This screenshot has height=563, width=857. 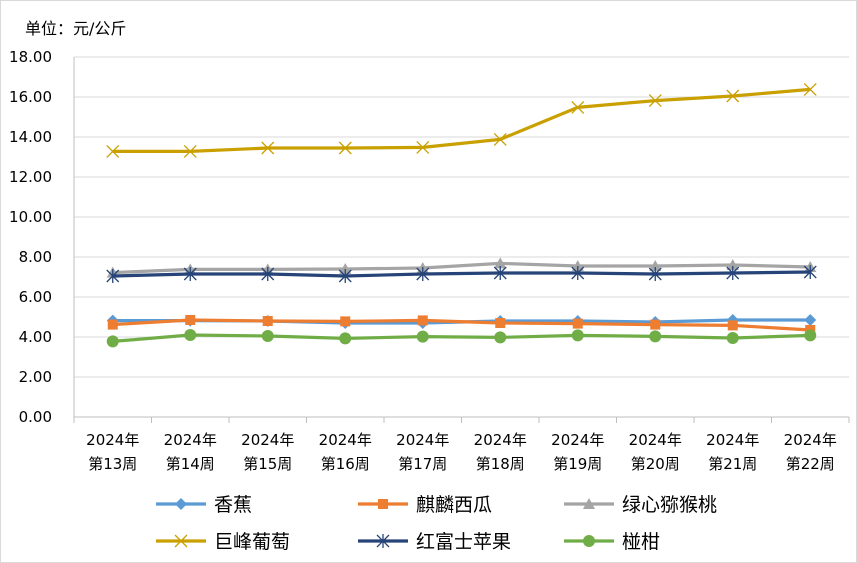 What do you see at coordinates (30, 137) in the screenshot?
I see `y-tick-label: 14.00` at bounding box center [30, 137].